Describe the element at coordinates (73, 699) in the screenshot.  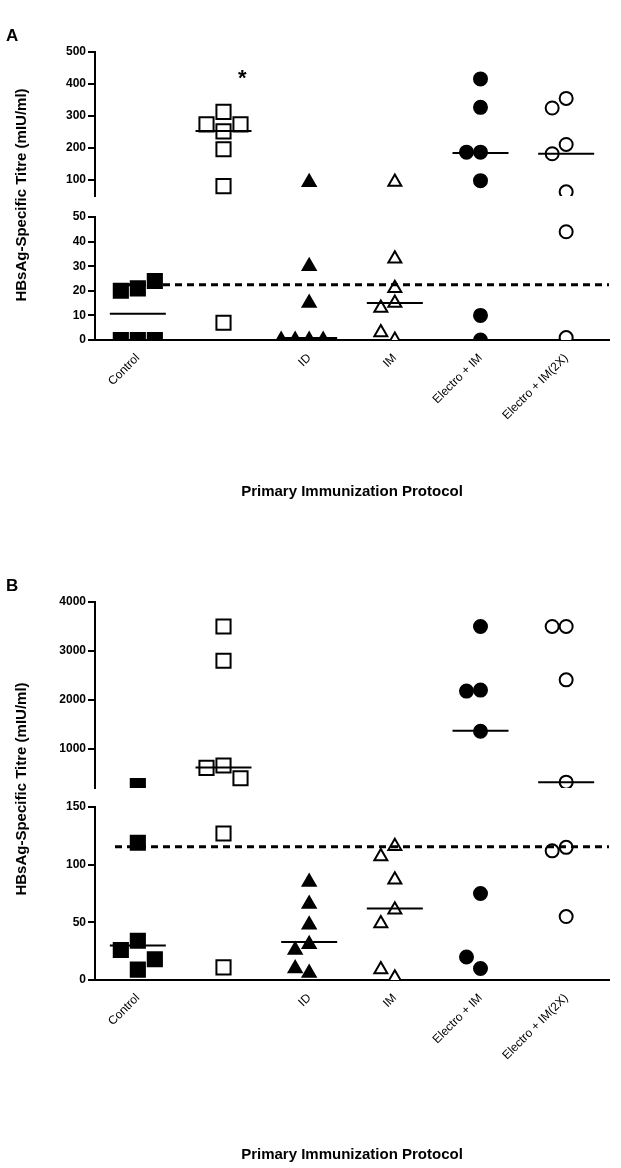
I see `y-tick-label: 2000` at that location.